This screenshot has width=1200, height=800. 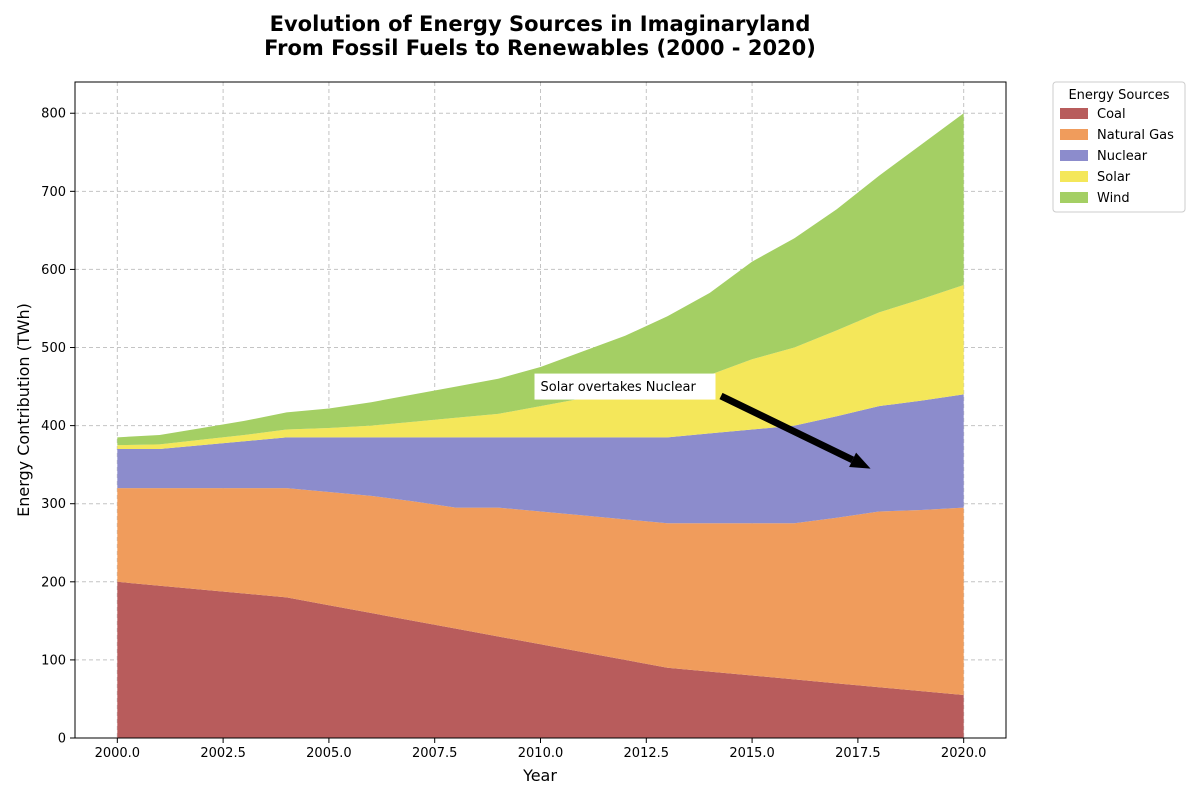 What do you see at coordinates (53, 426) in the screenshot?
I see `y-tick-label-4: 400` at bounding box center [53, 426].